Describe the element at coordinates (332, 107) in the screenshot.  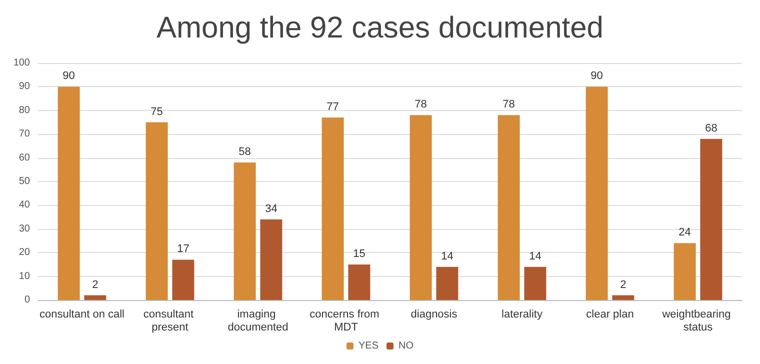
I see `data-label: 77` at that location.